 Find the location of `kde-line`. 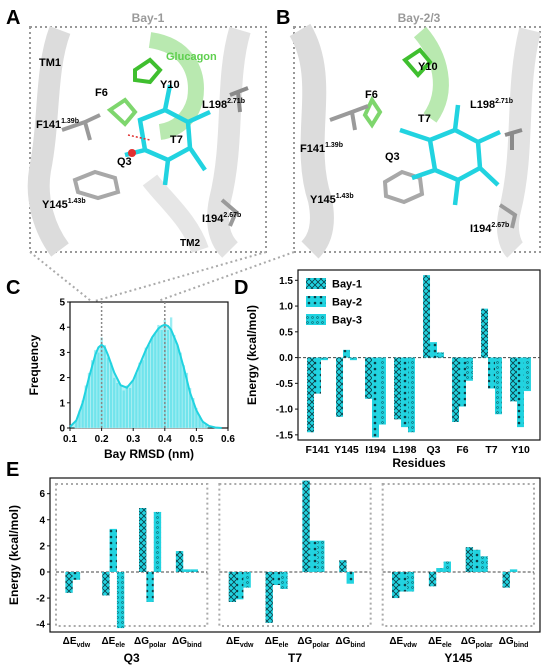

kde-line is located at coordinates (145, 376).